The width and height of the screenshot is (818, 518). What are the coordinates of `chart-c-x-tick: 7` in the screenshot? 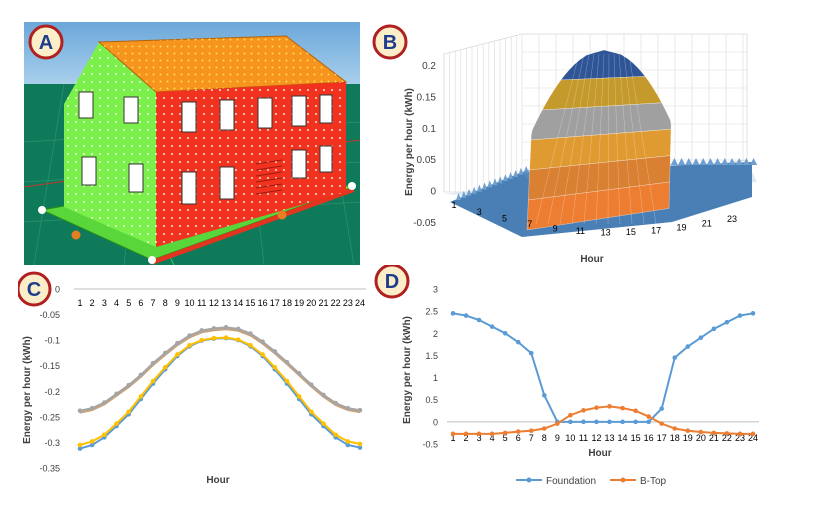 It's located at (153, 303).